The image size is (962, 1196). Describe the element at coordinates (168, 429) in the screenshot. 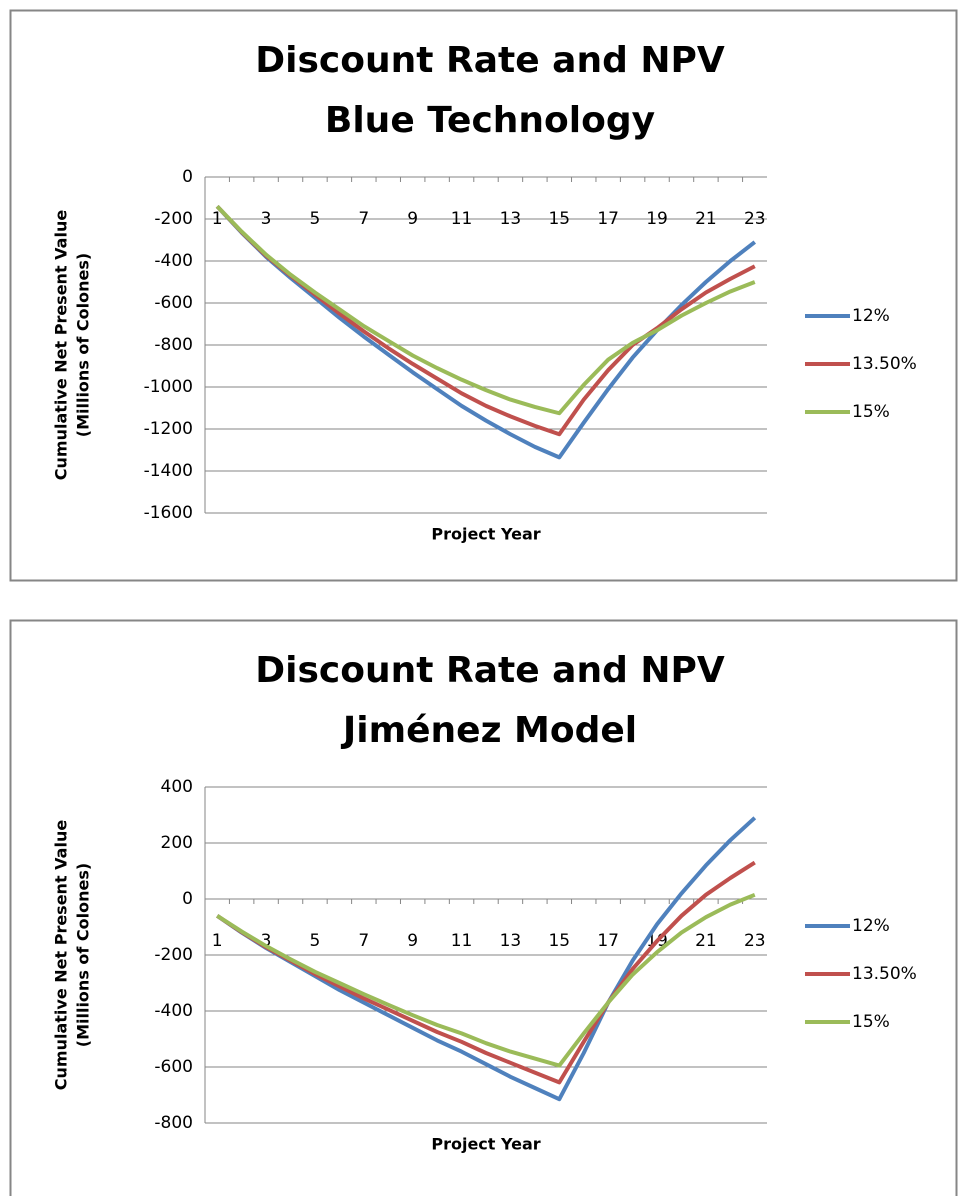

I see `y-tick-label: -1200` at that location.